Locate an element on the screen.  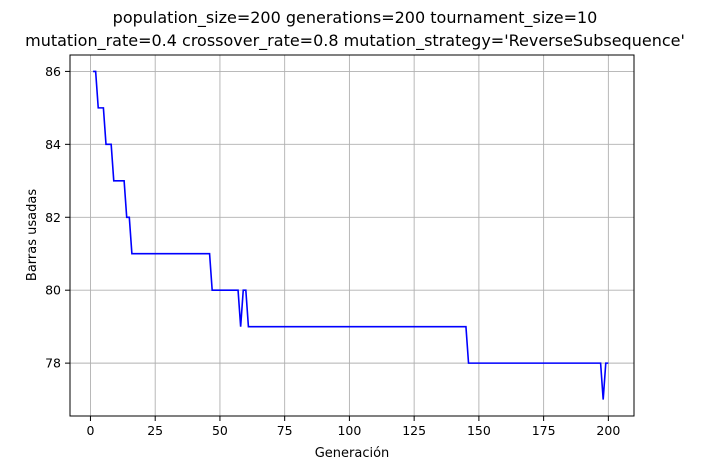
x-tick-label: 100 is located at coordinates (349, 430).